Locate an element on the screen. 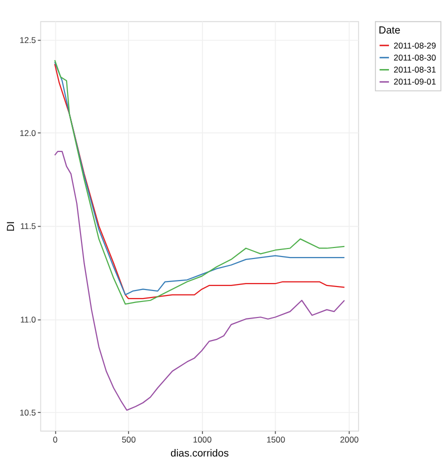  y-tick-label: 11.0 is located at coordinates (28, 319).